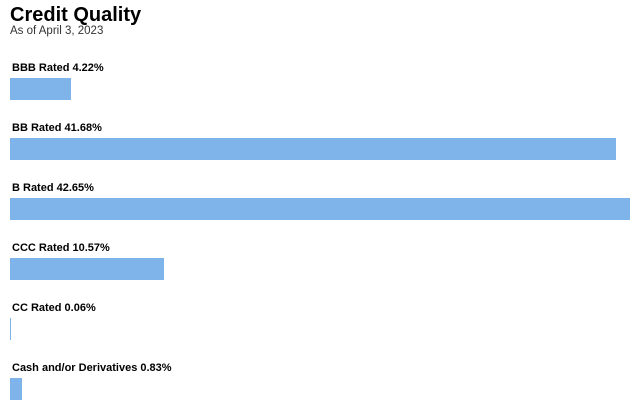  Describe the element at coordinates (76, 15) in the screenshot. I see `chart-title: Credit Quality` at that location.